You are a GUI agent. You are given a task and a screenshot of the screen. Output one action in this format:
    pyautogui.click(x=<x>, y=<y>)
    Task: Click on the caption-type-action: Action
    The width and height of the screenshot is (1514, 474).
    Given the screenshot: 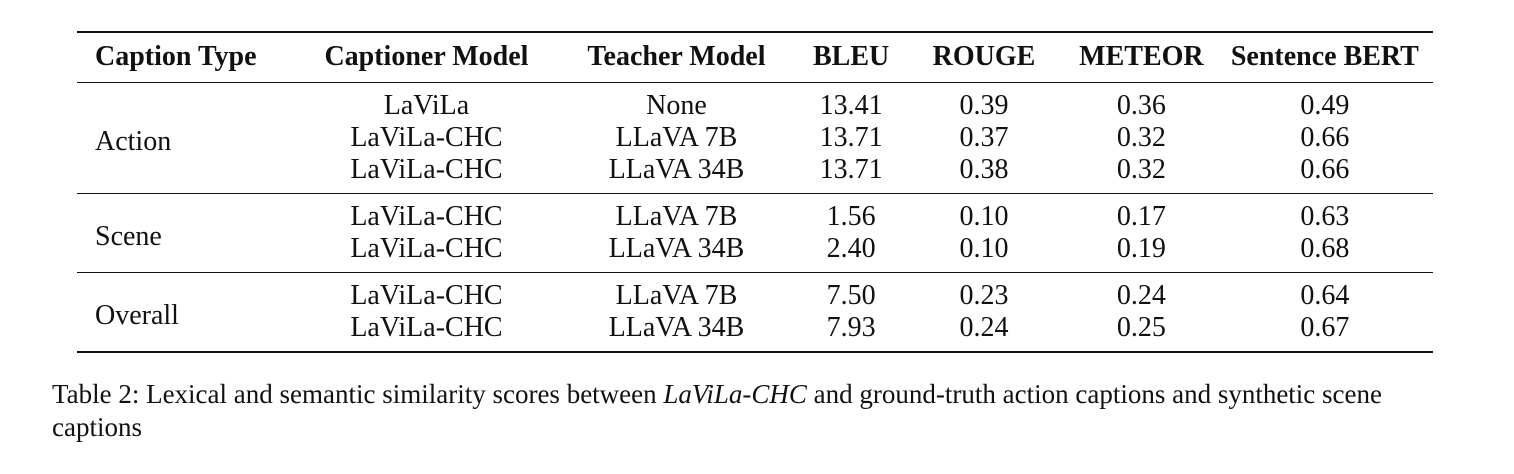 What is the action you would take?
    pyautogui.click(x=189, y=138)
    